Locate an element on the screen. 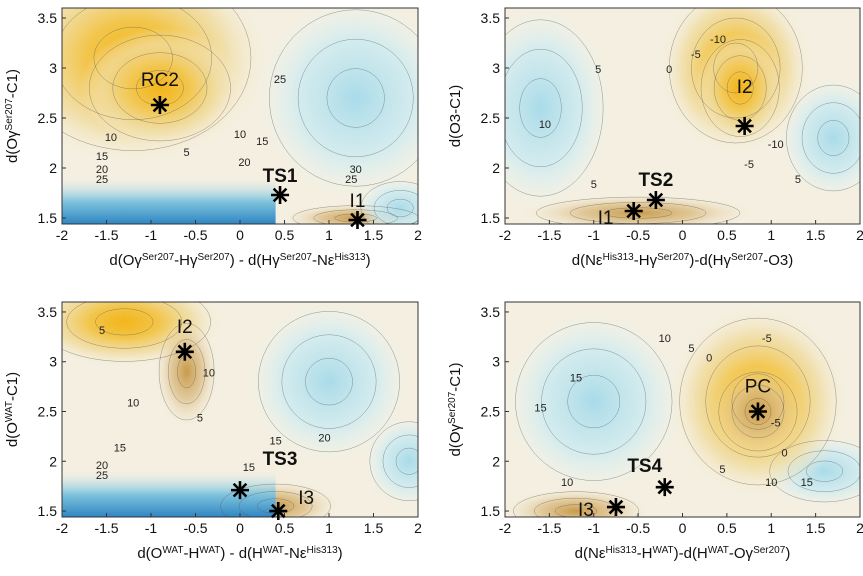  label-part: ) - d(Hγ is located at coordinates (255, 260).